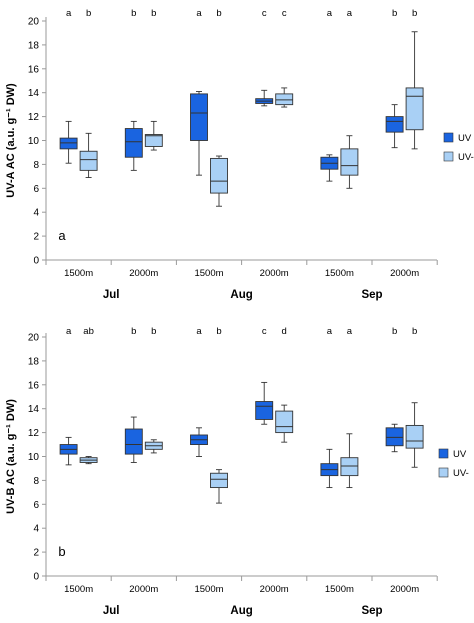 The image size is (474, 623). What do you see at coordinates (458, 147) in the screenshot?
I see `legend: UV UV-` at bounding box center [458, 147].